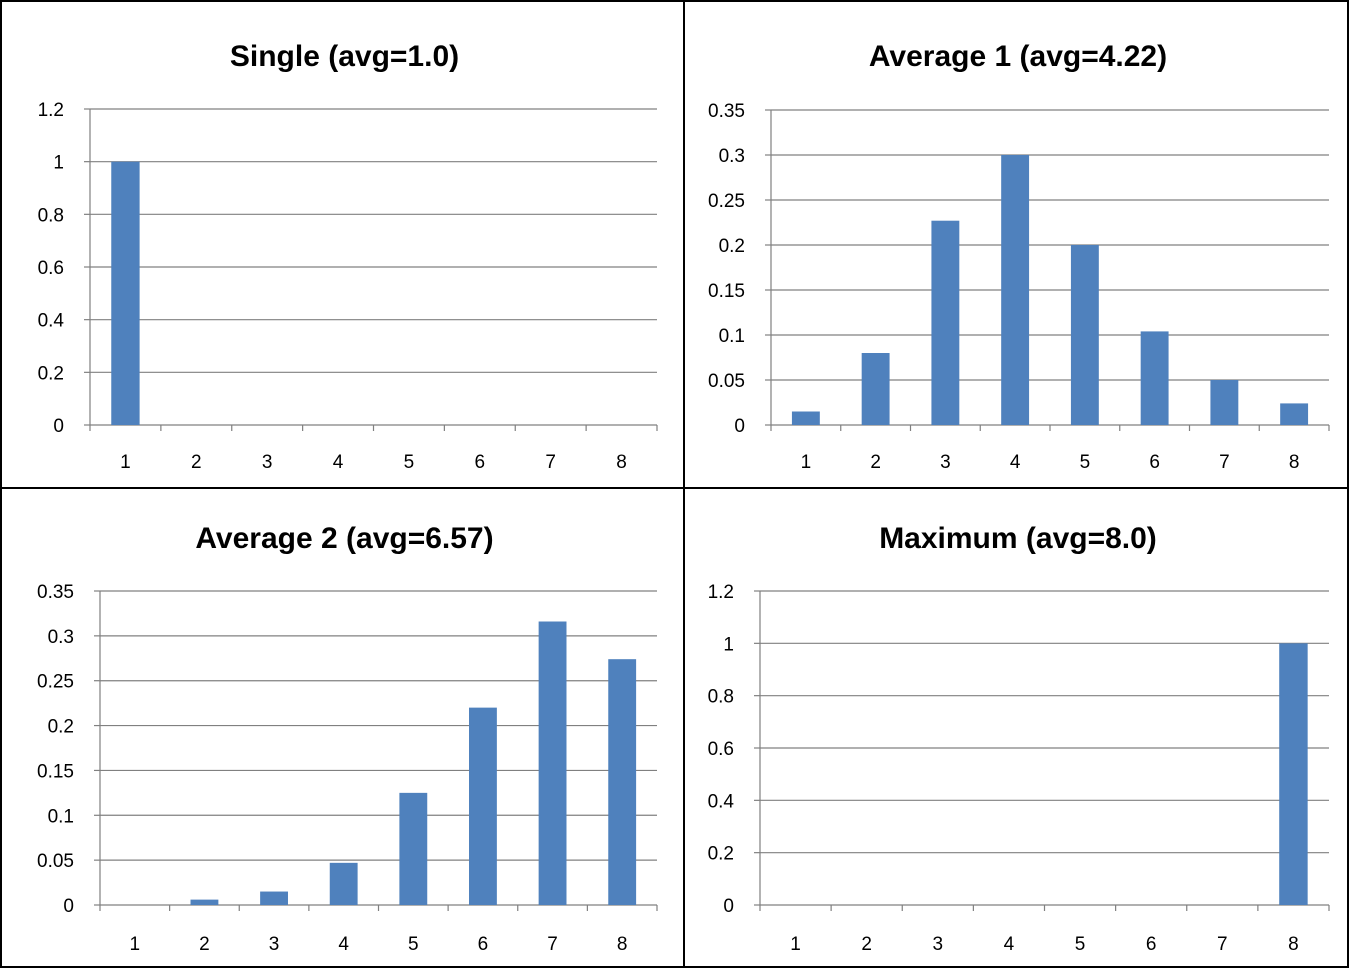 This screenshot has width=1349, height=968. Describe the element at coordinates (344, 538) in the screenshot. I see `chart-title: Average 2 (avg=6.57)` at that location.